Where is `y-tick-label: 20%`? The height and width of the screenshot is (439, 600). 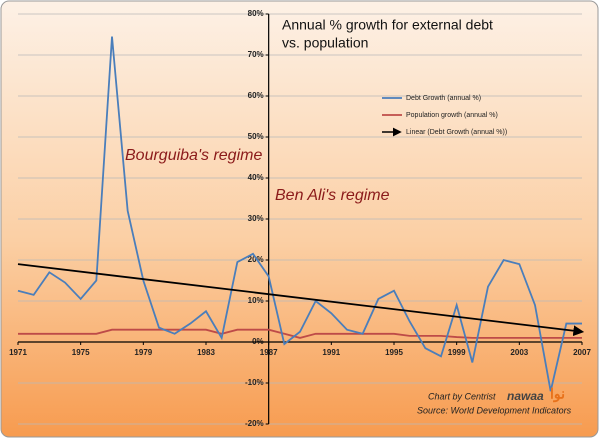 y-tick-label: 20% is located at coordinates (256, 259).